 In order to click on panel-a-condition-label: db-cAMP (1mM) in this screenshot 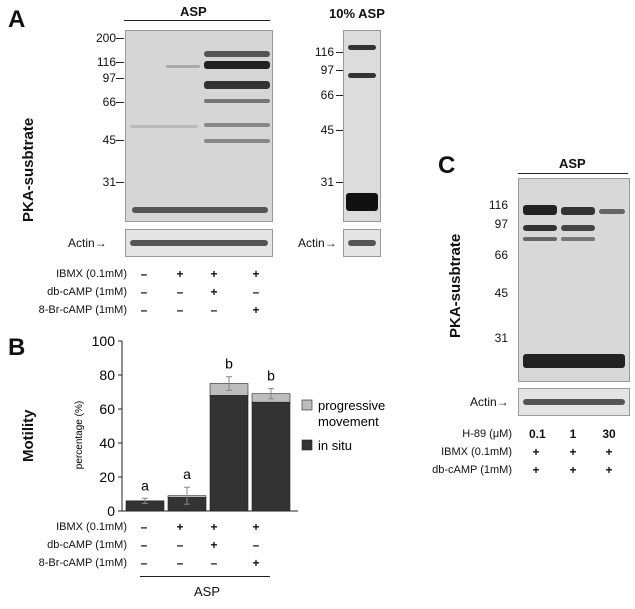, I will do `click(87, 292)`.